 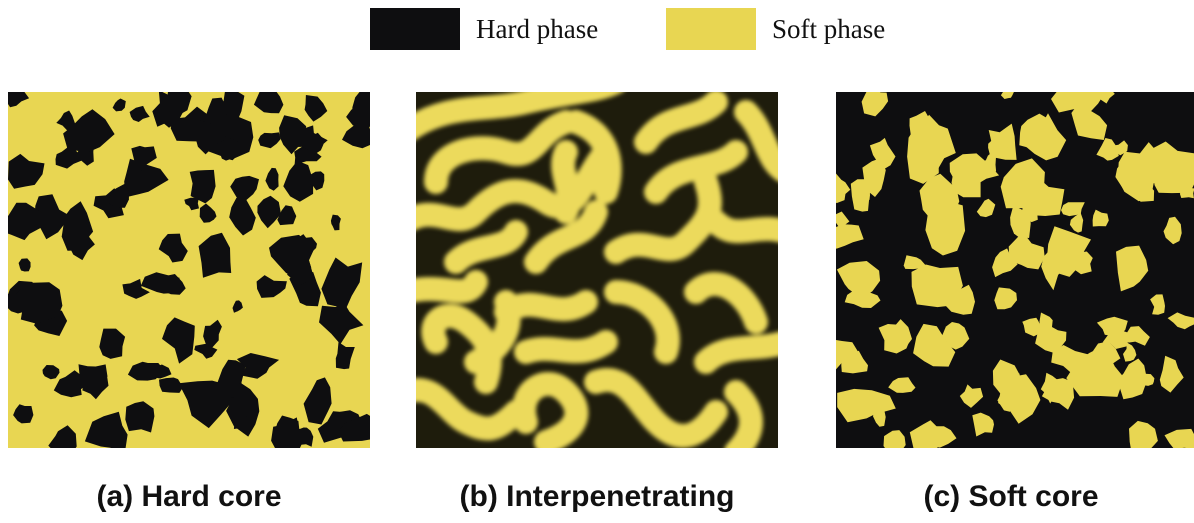 What do you see at coordinates (537, 28) in the screenshot?
I see `legend-label-hard: Hard phase` at bounding box center [537, 28].